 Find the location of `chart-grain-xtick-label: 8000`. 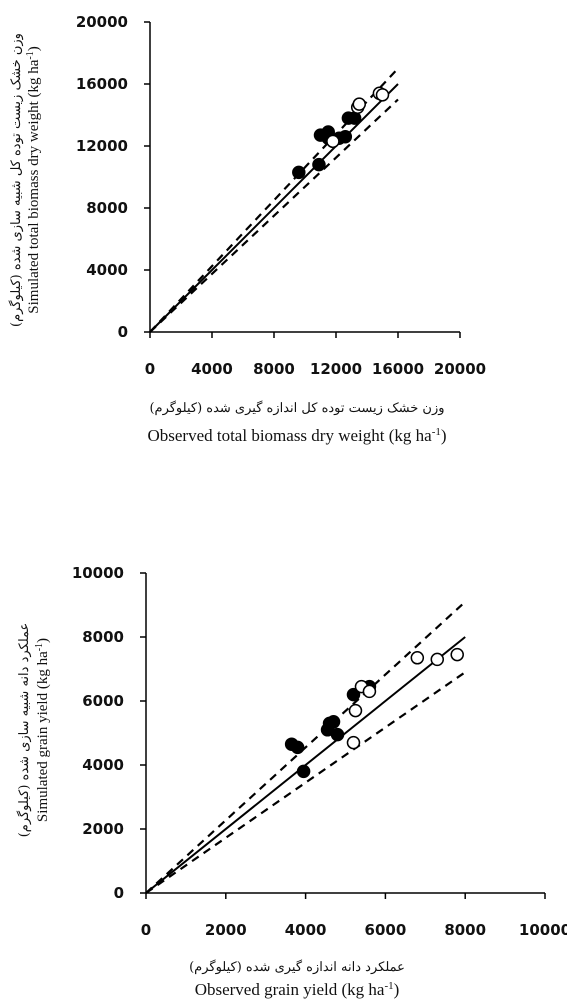

chart-grain-xtick-label: 8000 is located at coordinates (465, 930).